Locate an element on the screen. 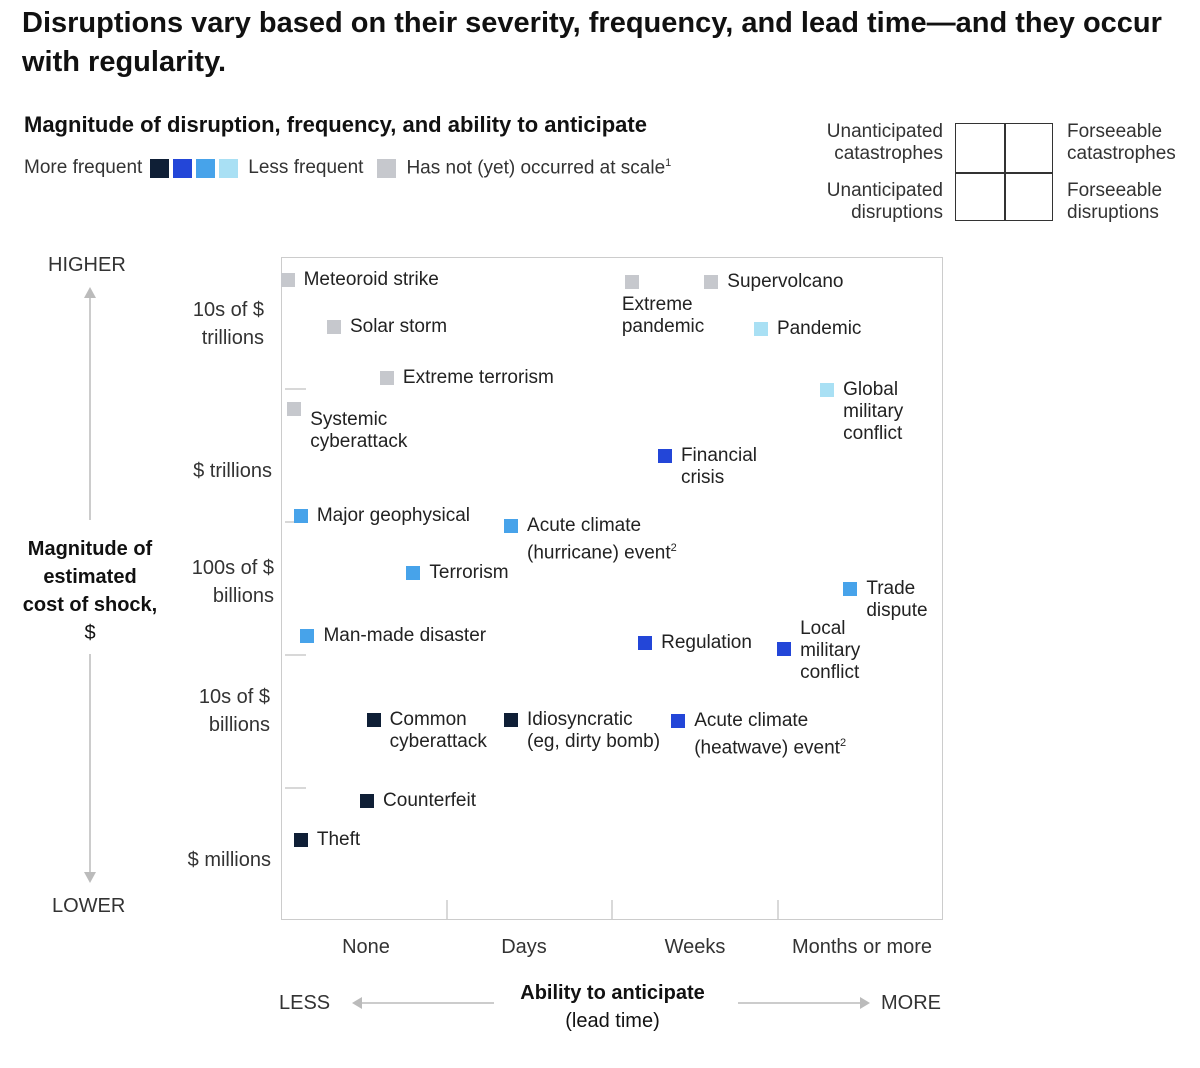 The height and width of the screenshot is (1068, 1200). x-tick-days: Days is located at coordinates (524, 947).